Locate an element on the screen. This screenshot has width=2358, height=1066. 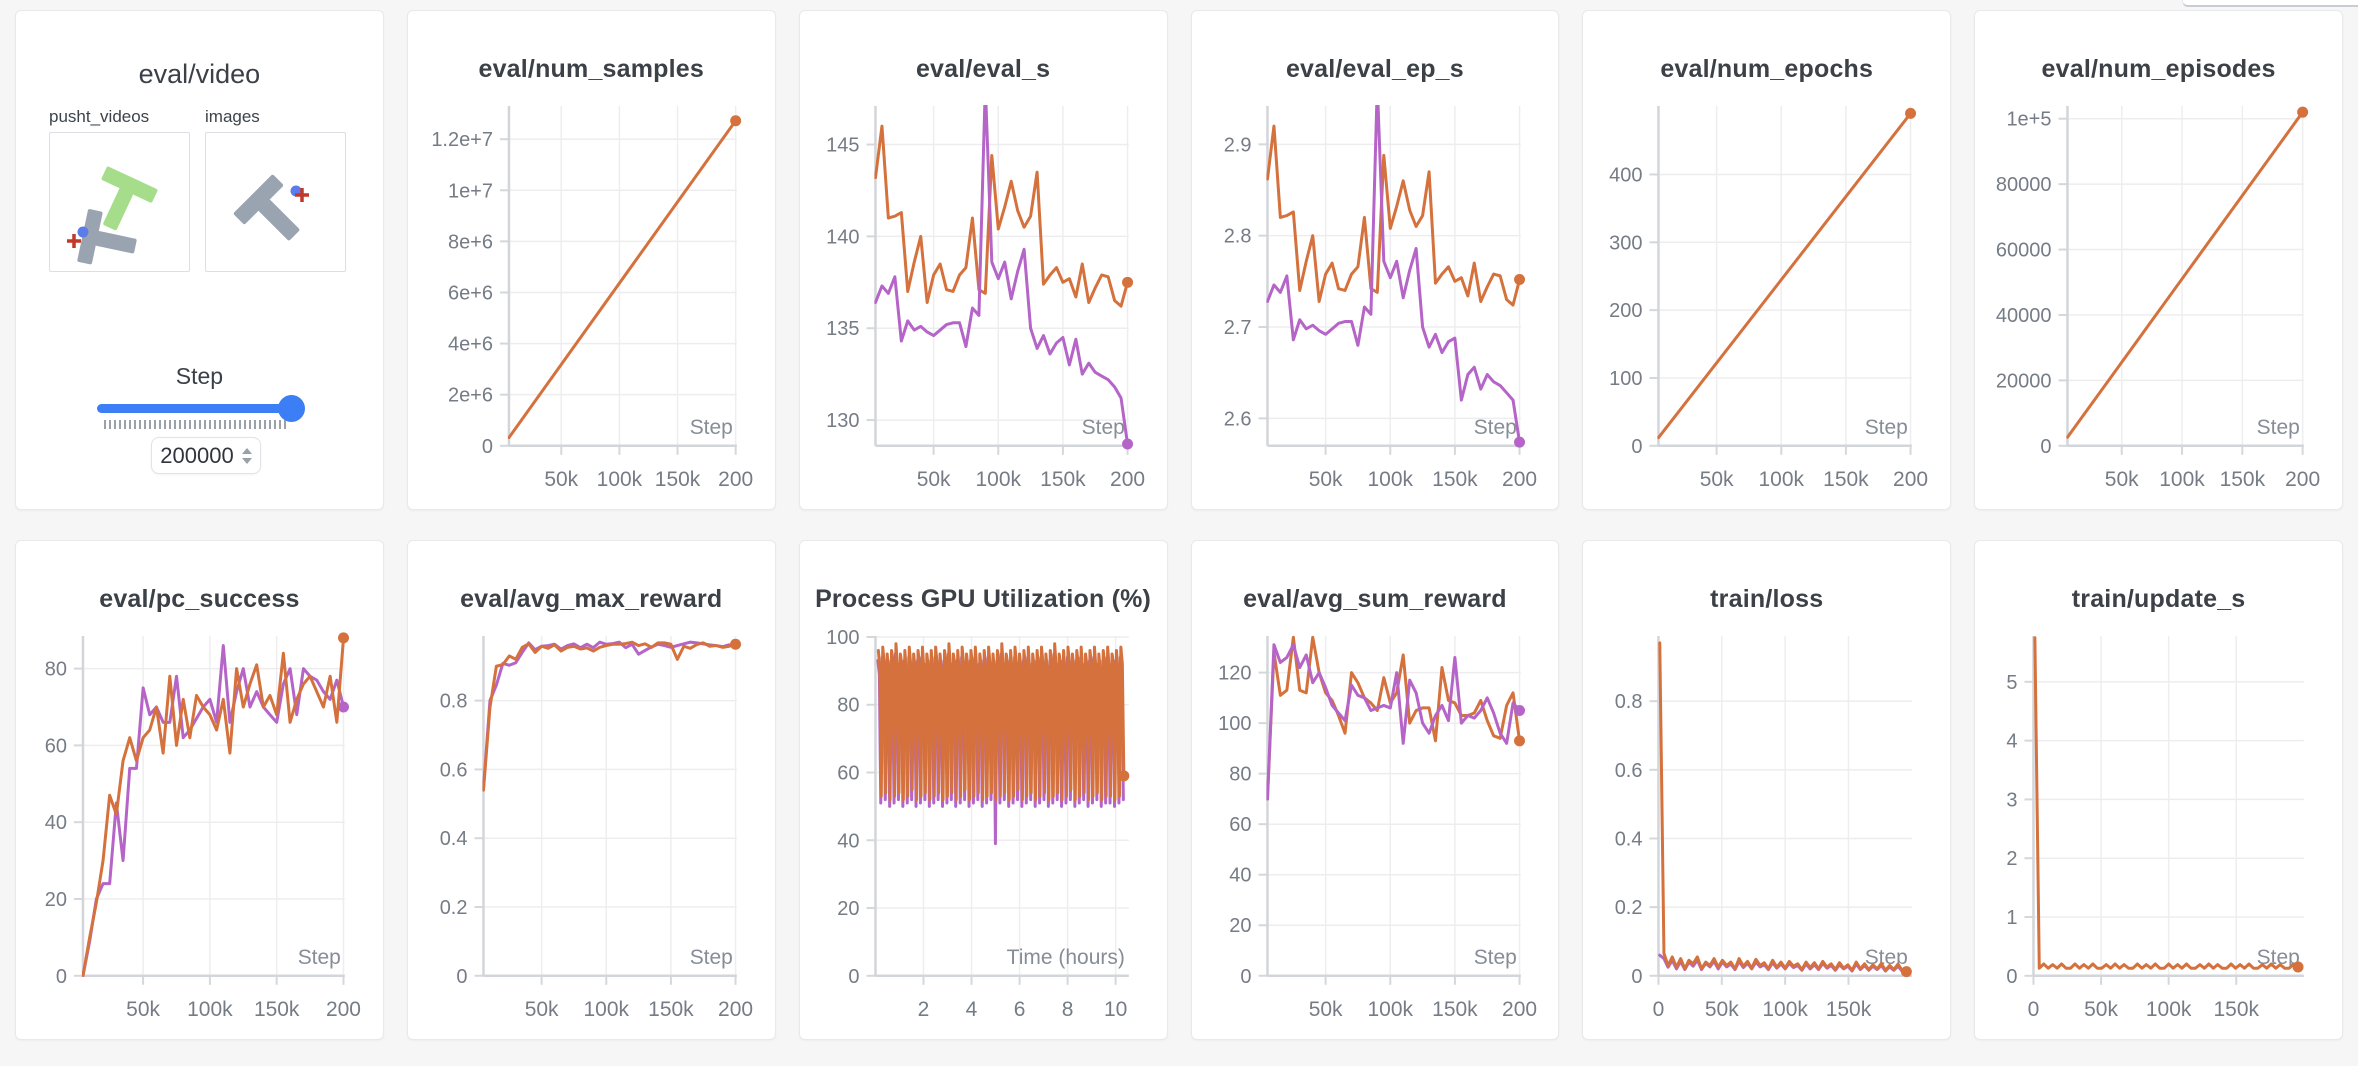
chart-title: eval/pc_success is located at coordinates (199, 599).